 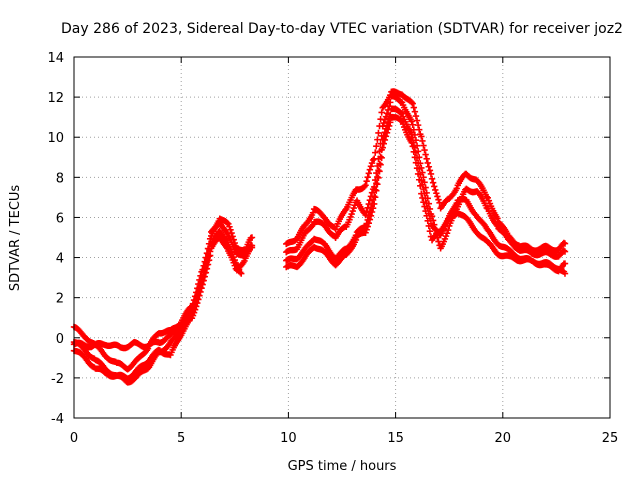 What do you see at coordinates (55, 58) in the screenshot?
I see `y-tick-label: 14` at bounding box center [55, 58].